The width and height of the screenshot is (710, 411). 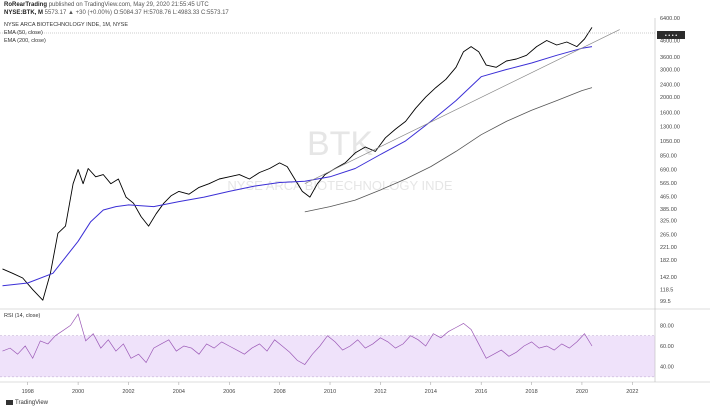 I want to click on last-price-tag: • • • •, so click(x=671, y=35).